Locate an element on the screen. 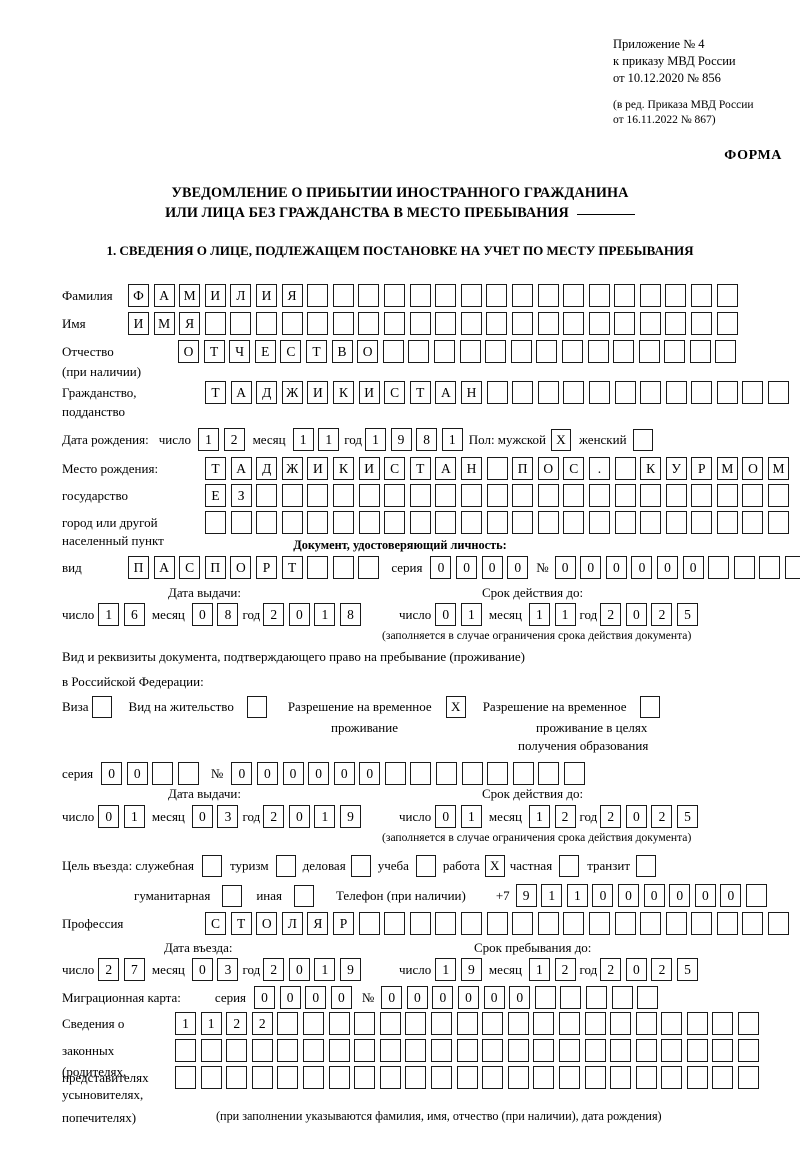  form-cell: 8 is located at coordinates (228, 614).